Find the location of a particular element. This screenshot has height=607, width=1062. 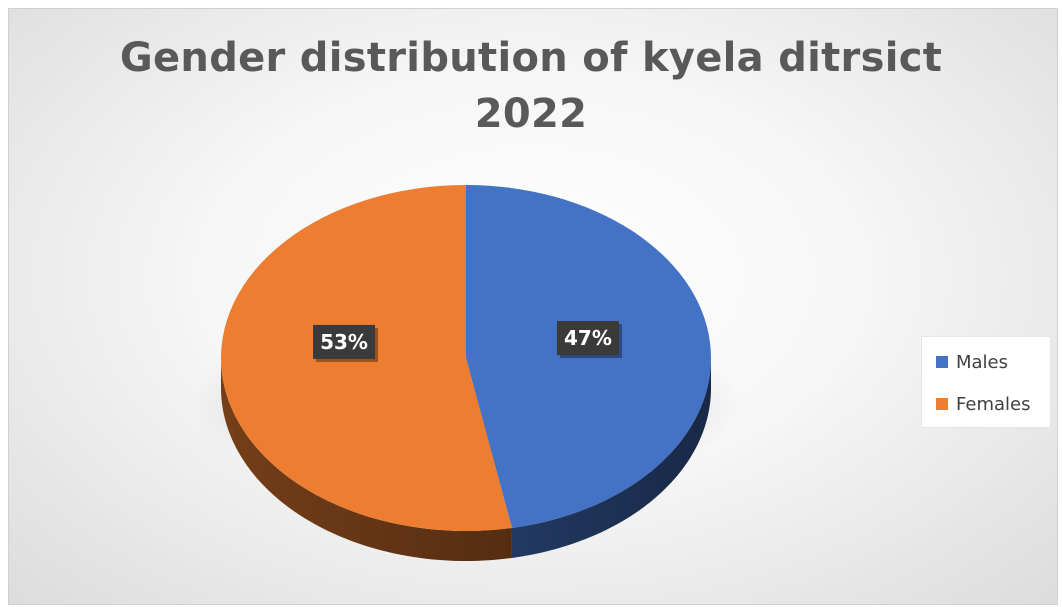

data-label-box-males is located at coordinates (587, 338).